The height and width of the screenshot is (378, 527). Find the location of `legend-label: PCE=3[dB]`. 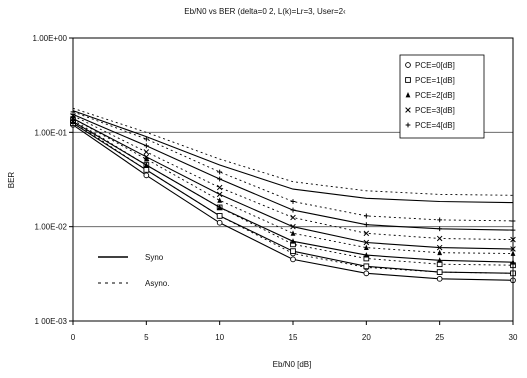

legend-label: PCE=3[dB] is located at coordinates (435, 110).